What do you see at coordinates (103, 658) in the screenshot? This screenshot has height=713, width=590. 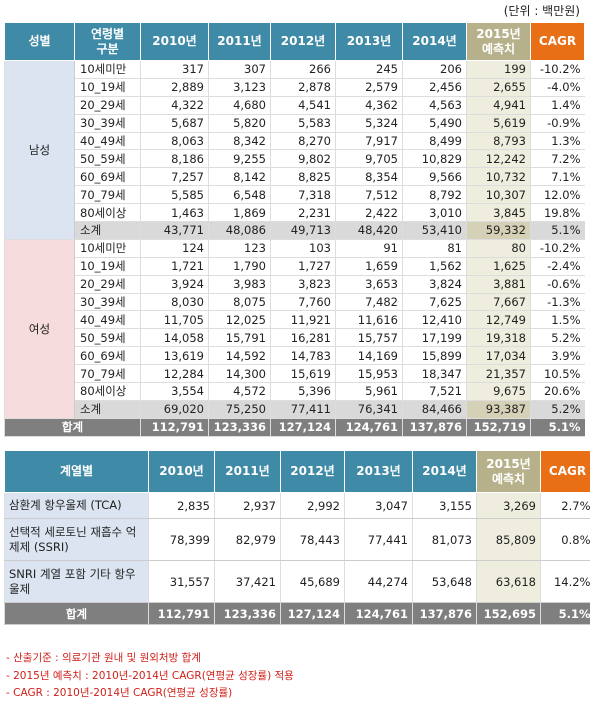 I see `footnote: - 산출기준 : 의료기관 원내 및 원외처방 합계` at bounding box center [103, 658].